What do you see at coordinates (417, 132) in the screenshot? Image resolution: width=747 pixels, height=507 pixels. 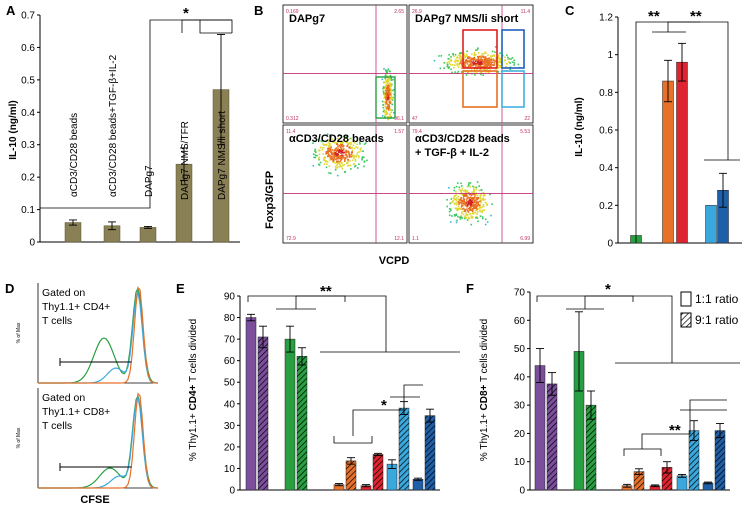 I see `flow-quadrant-value: 79.4` at bounding box center [417, 132].